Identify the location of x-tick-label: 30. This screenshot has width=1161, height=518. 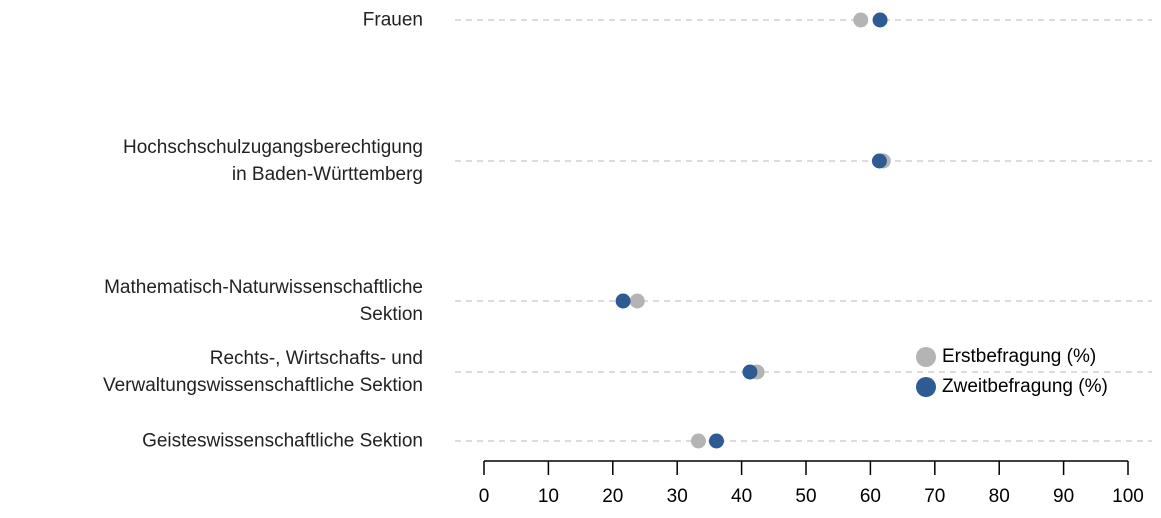
(677, 496).